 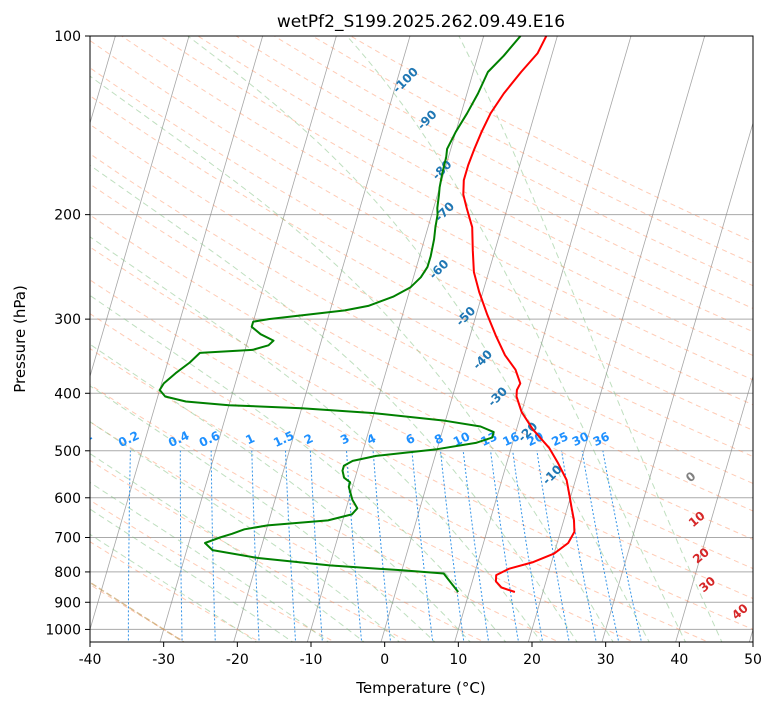 What do you see at coordinates (81, 439) in the screenshot?
I see `mixing-ratio-label: 0.1` at bounding box center [81, 439].